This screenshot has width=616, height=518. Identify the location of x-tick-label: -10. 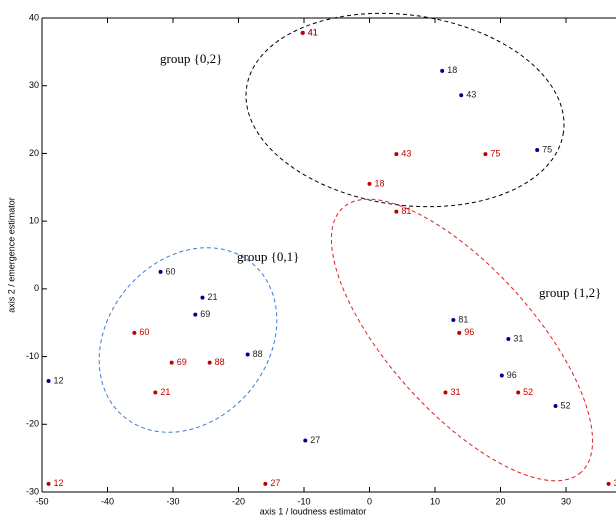
(303, 501).